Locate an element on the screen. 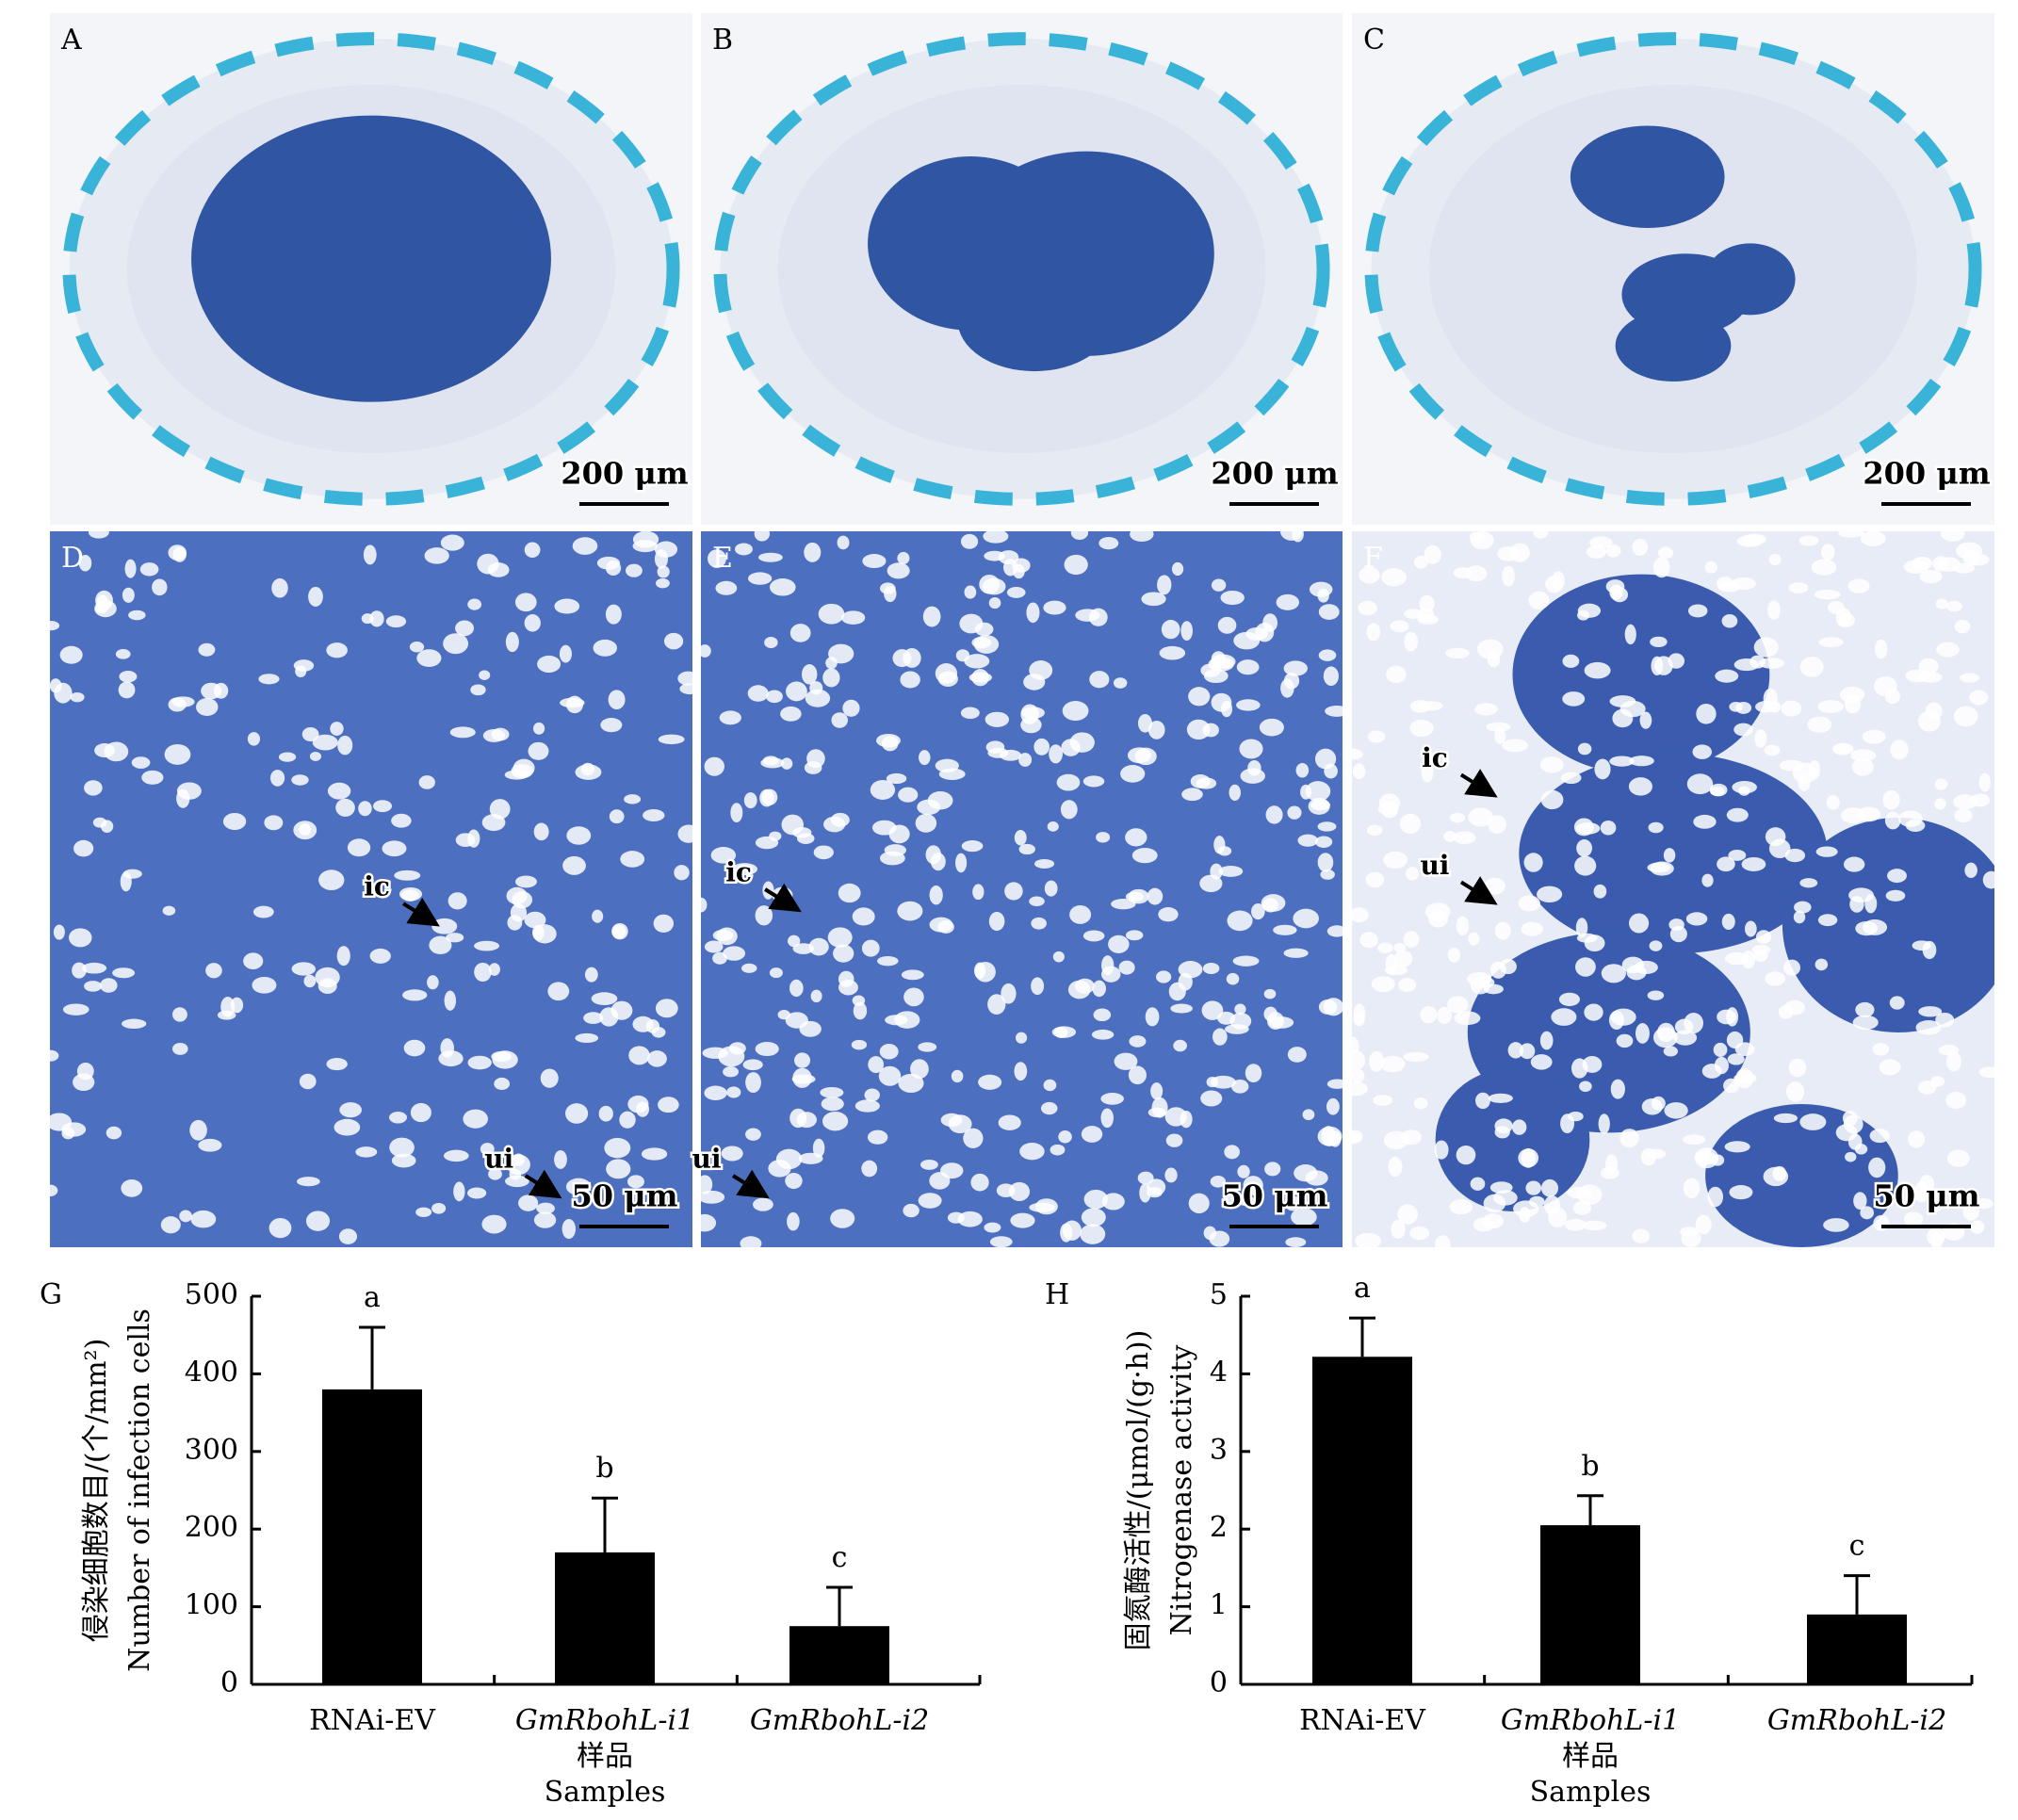 This screenshot has height=1820, width=2018. micrograph: A 200 μm is located at coordinates (371, 269).